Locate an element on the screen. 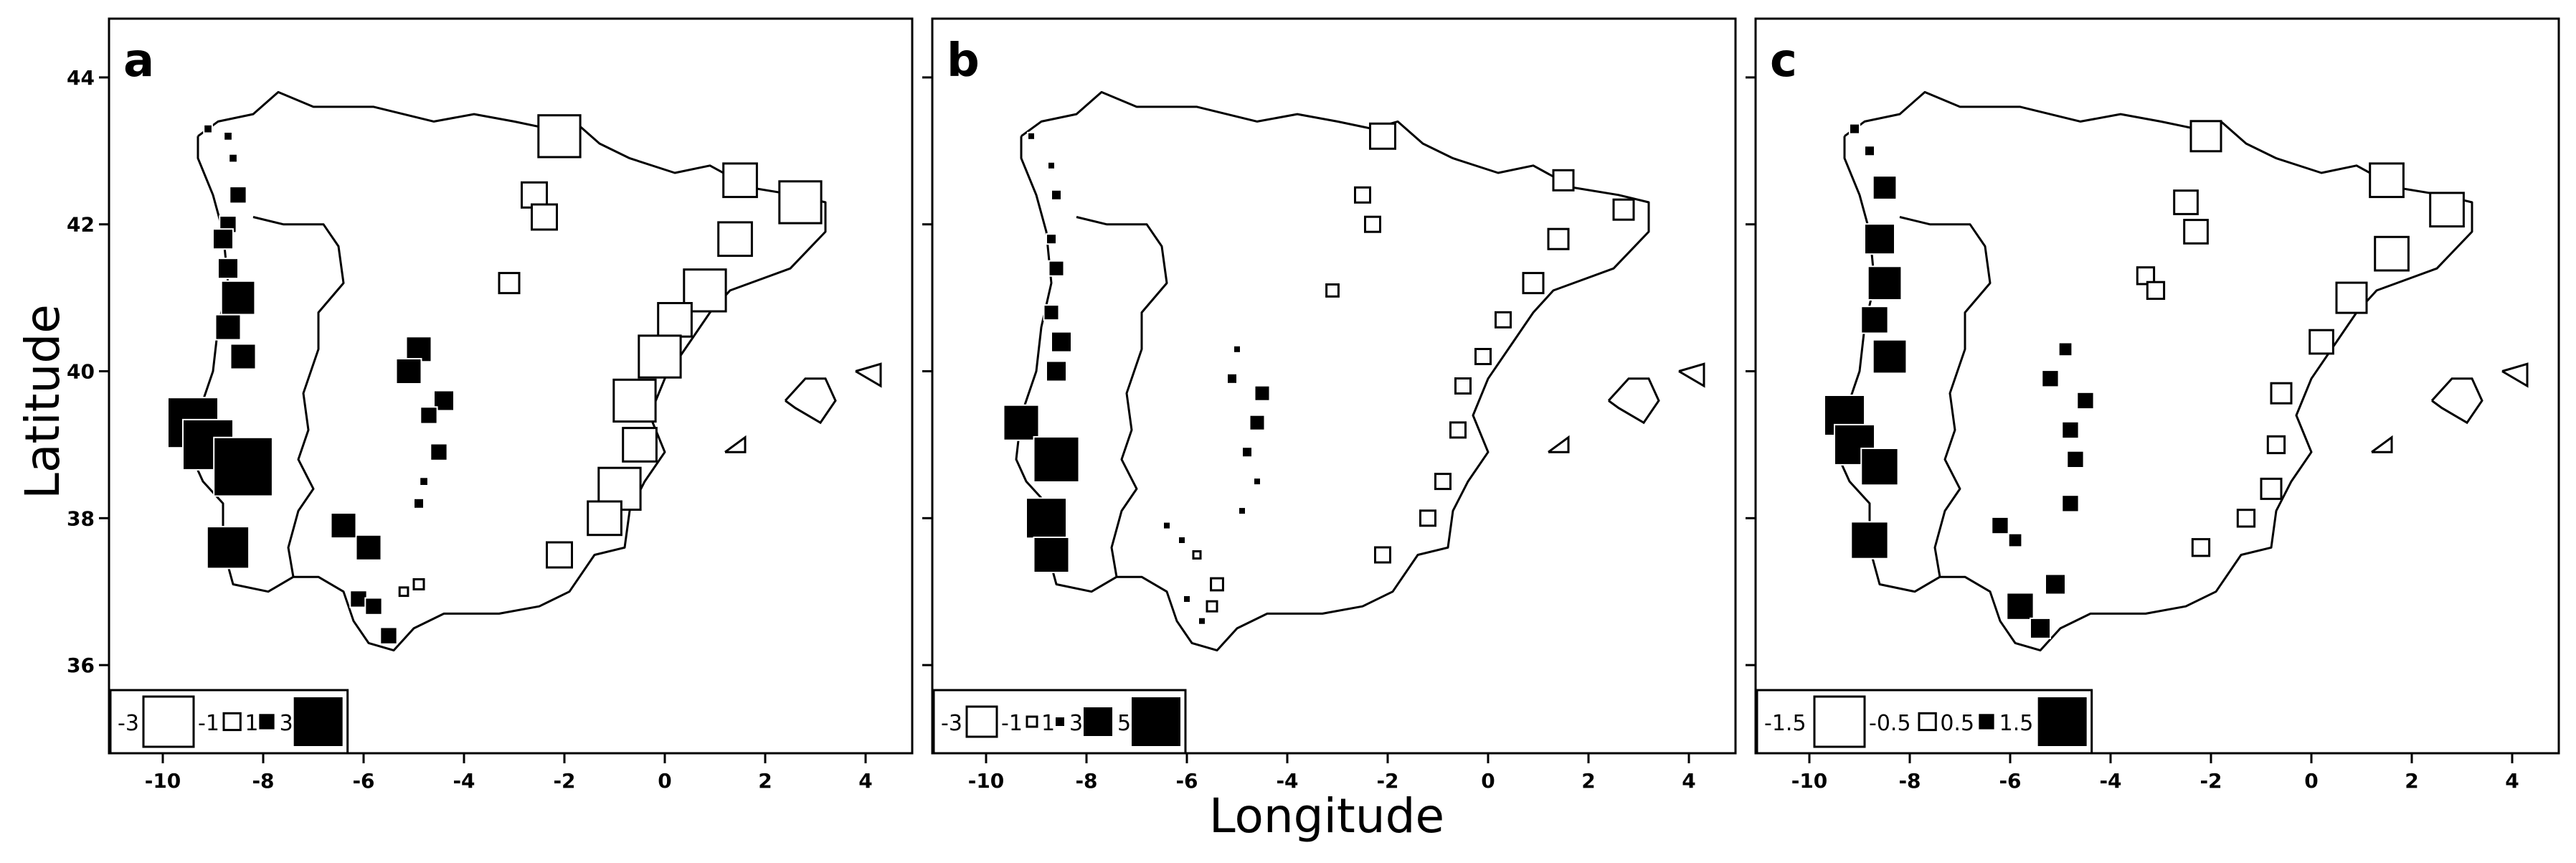 This screenshot has height=863, width=2576. legend-label: 0.5 is located at coordinates (1957, 723).